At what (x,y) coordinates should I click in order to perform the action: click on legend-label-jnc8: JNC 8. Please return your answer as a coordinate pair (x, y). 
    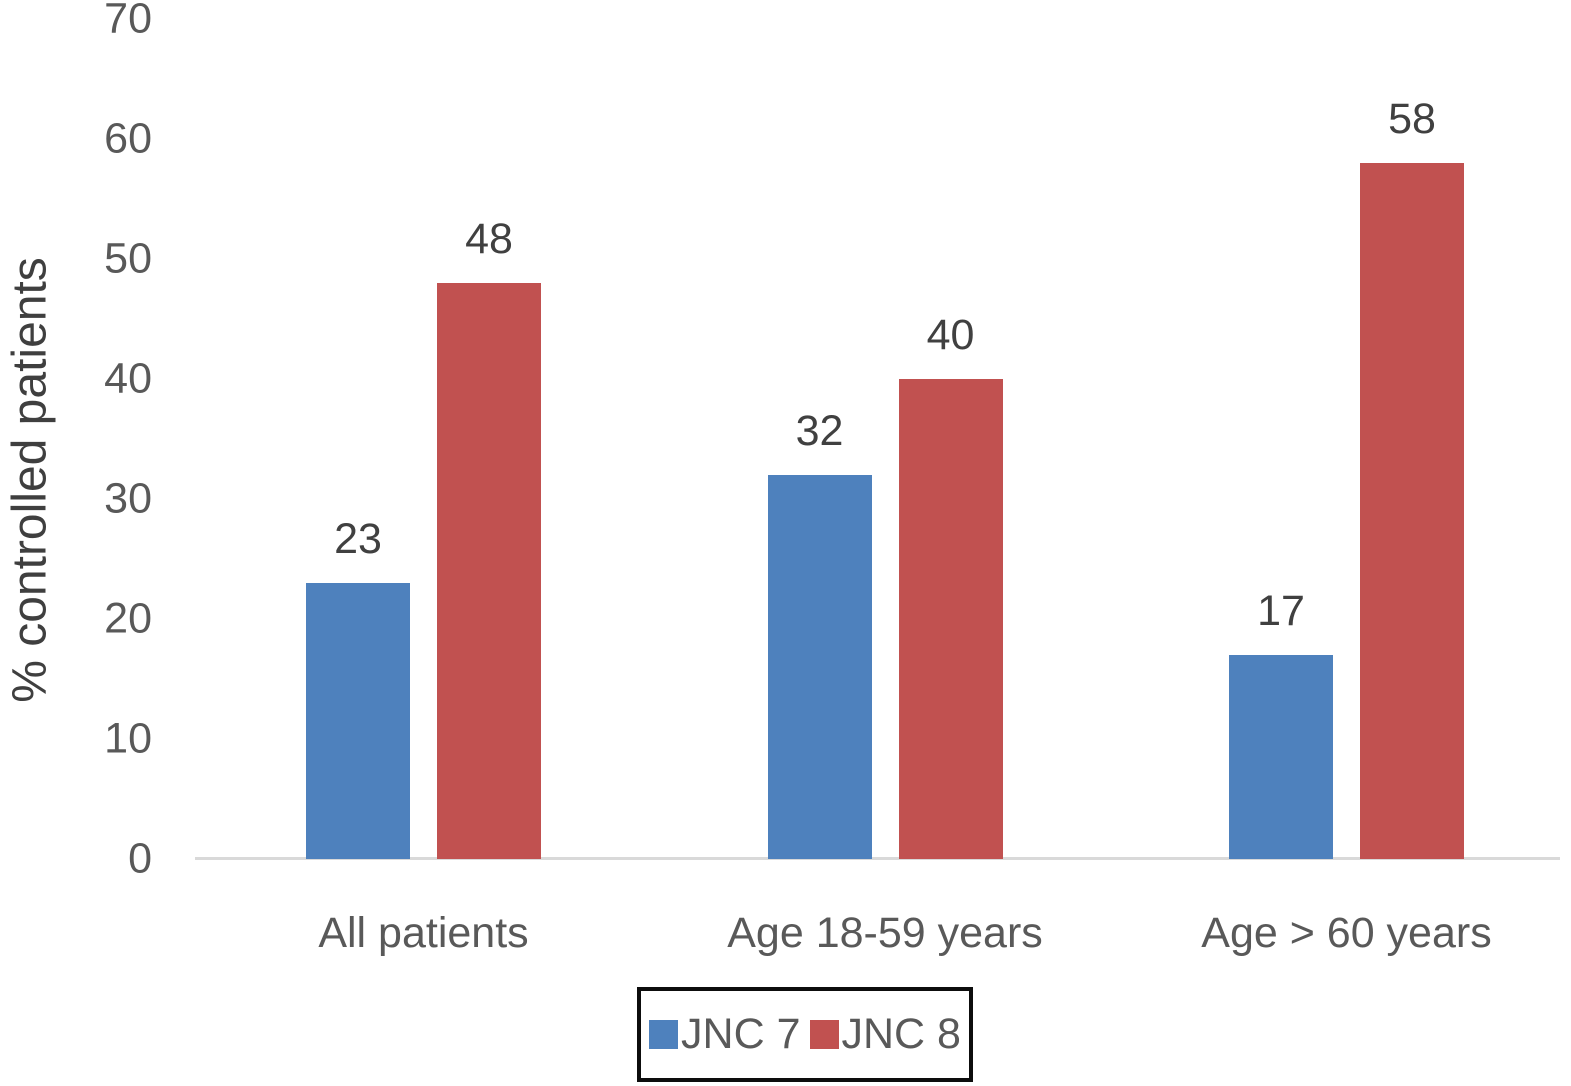
    Looking at the image, I should click on (901, 1034).